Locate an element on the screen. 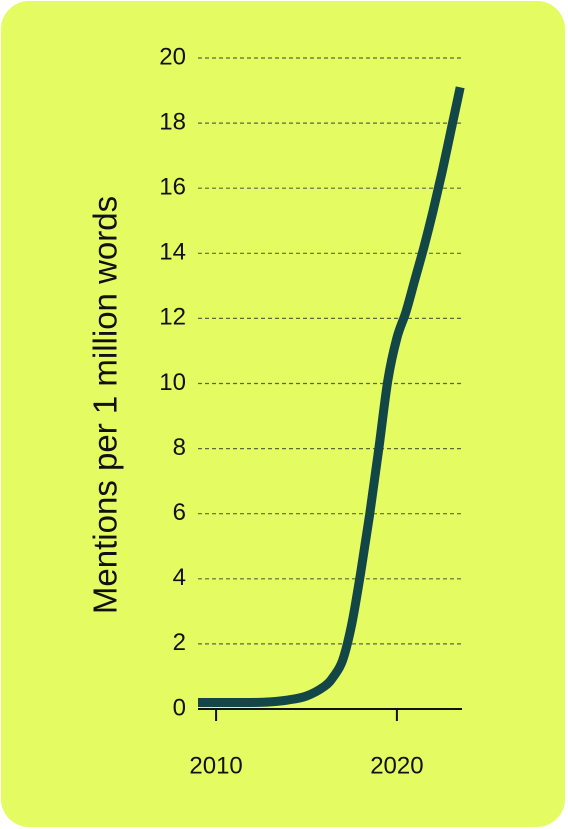  y-tick-label: 10 is located at coordinates (172, 382).